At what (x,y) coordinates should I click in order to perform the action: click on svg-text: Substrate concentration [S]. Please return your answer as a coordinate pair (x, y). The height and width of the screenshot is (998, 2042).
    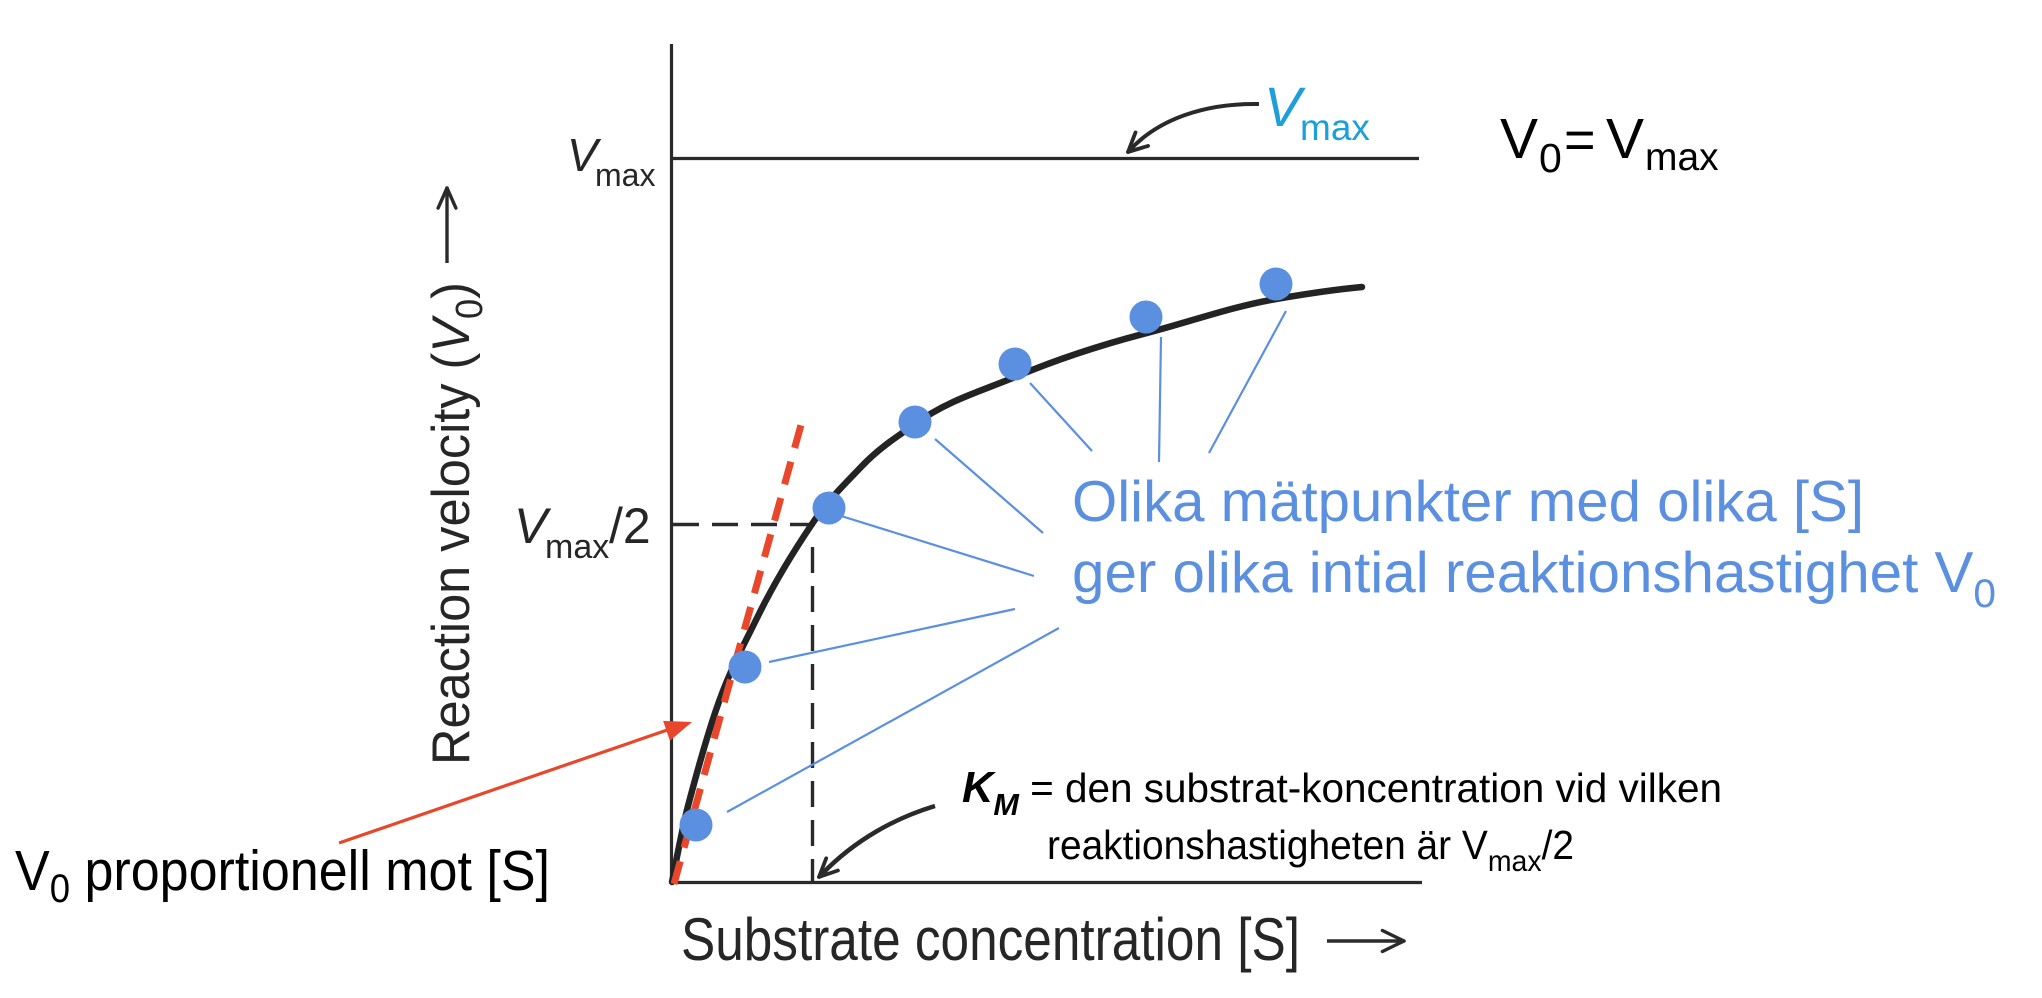
    Looking at the image, I should click on (990, 939).